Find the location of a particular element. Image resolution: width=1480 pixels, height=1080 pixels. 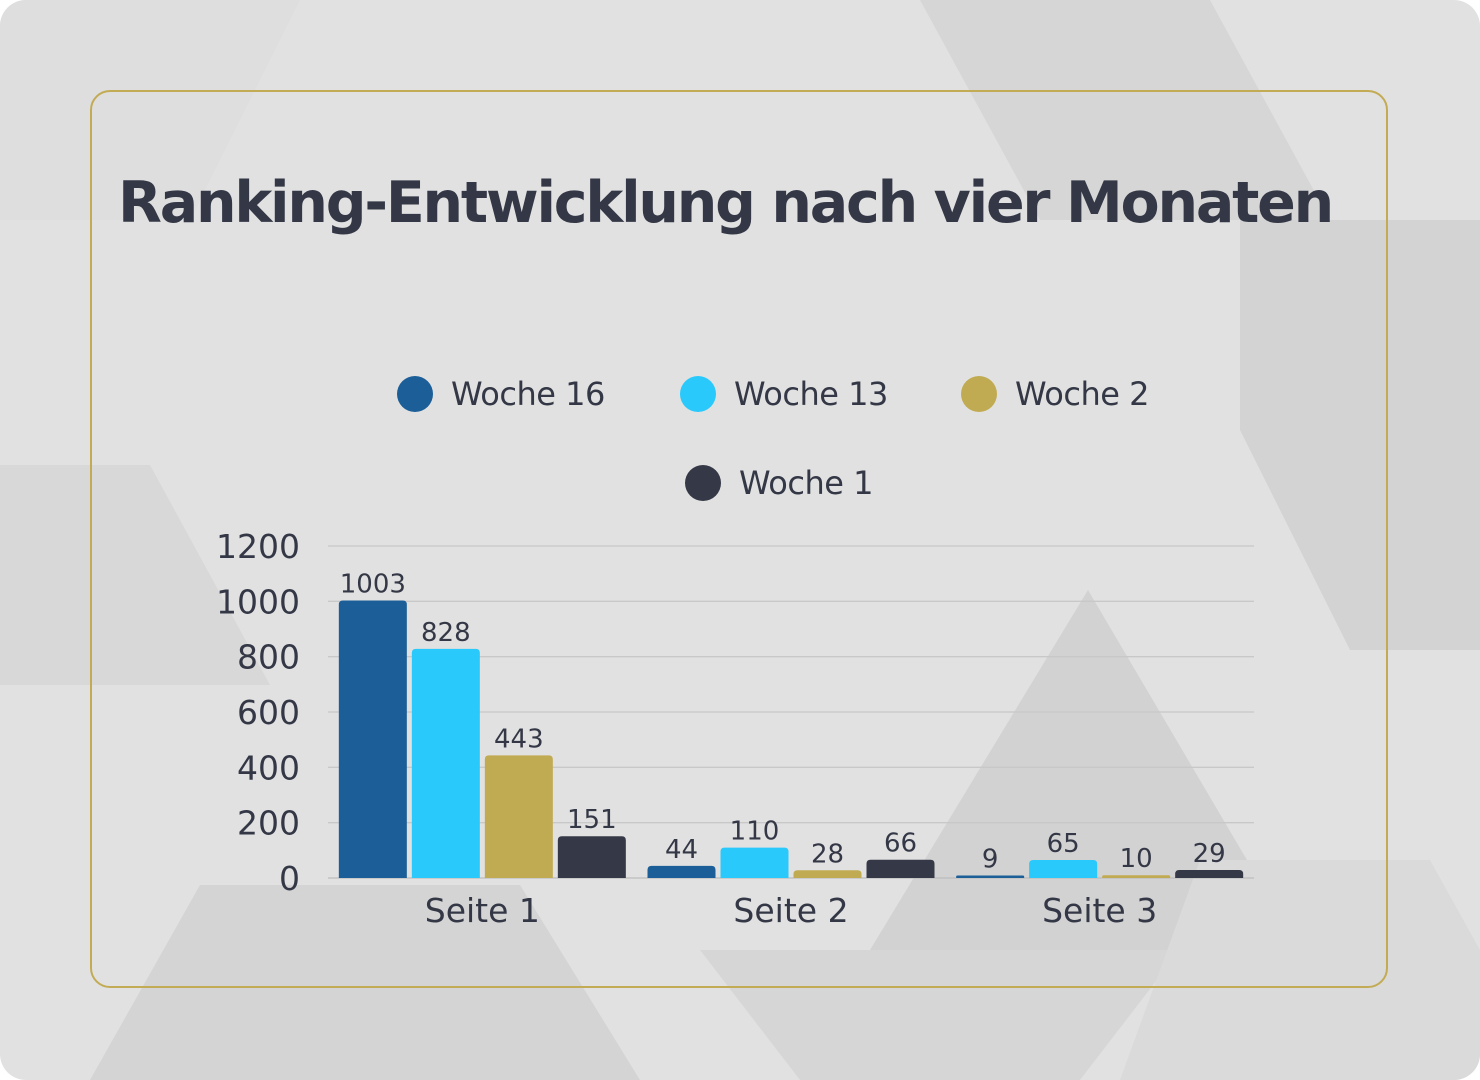

data-label: 443 is located at coordinates (519, 739).